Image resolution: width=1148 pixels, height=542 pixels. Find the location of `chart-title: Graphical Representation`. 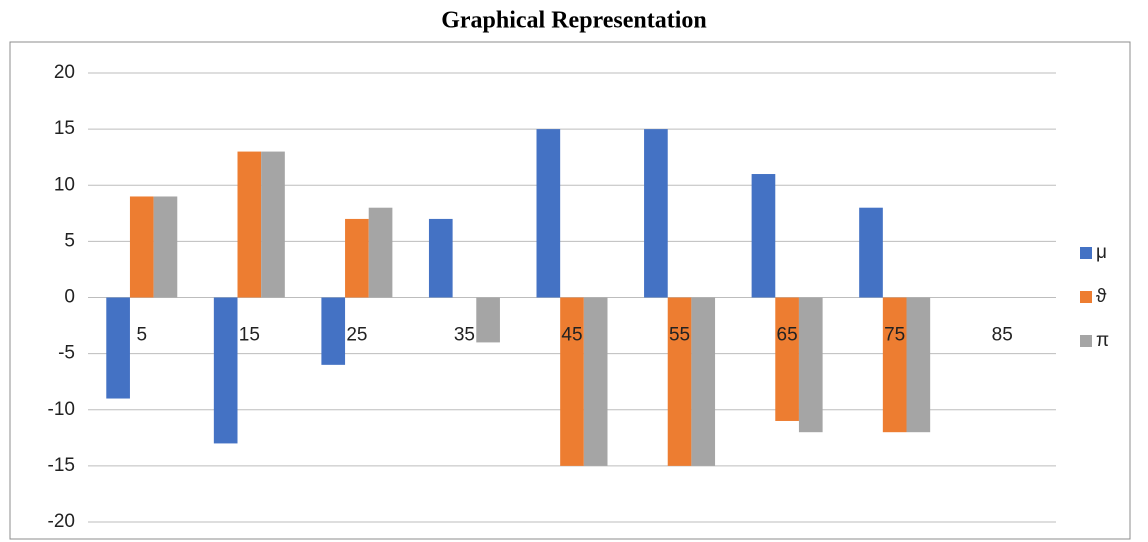

chart-title: Graphical Representation is located at coordinates (574, 21).